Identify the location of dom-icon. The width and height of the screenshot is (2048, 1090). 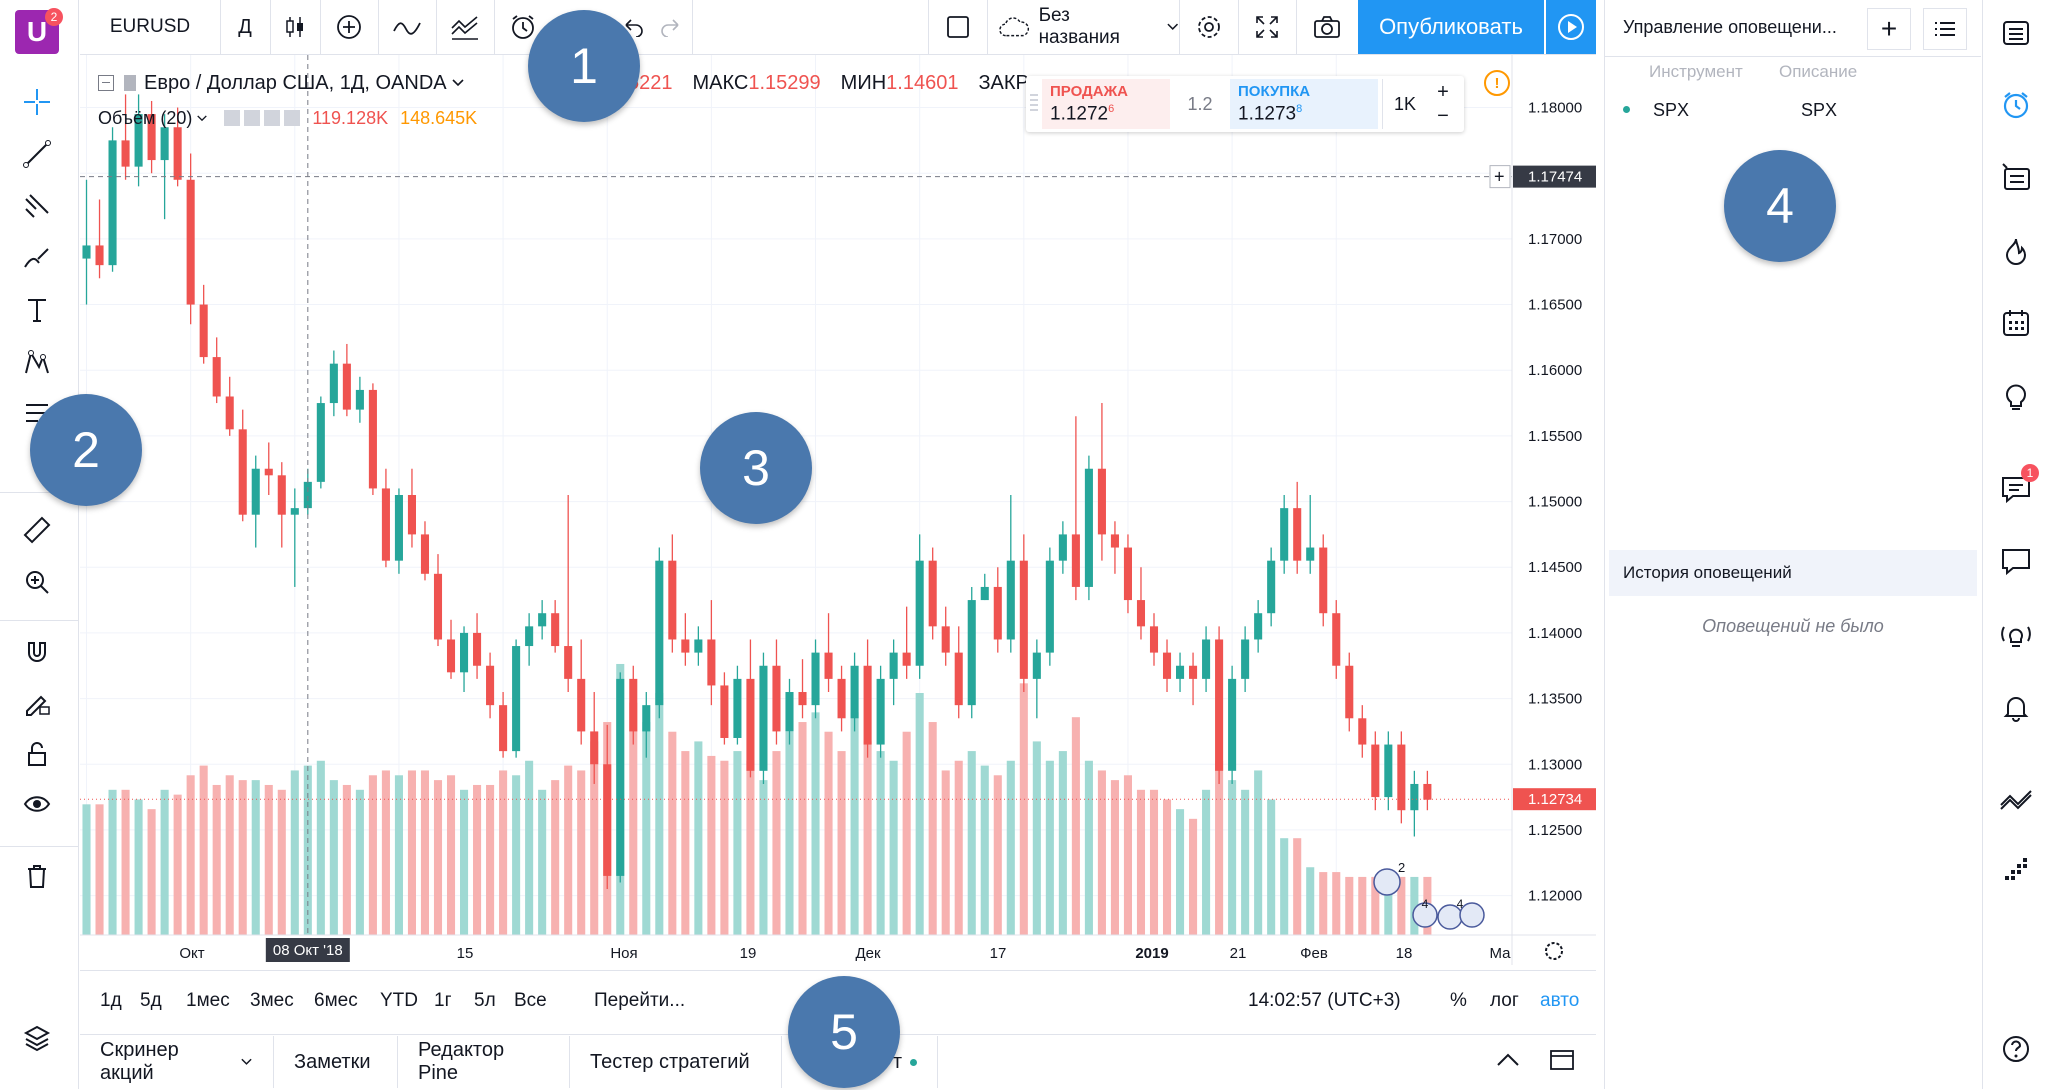
(2016, 799).